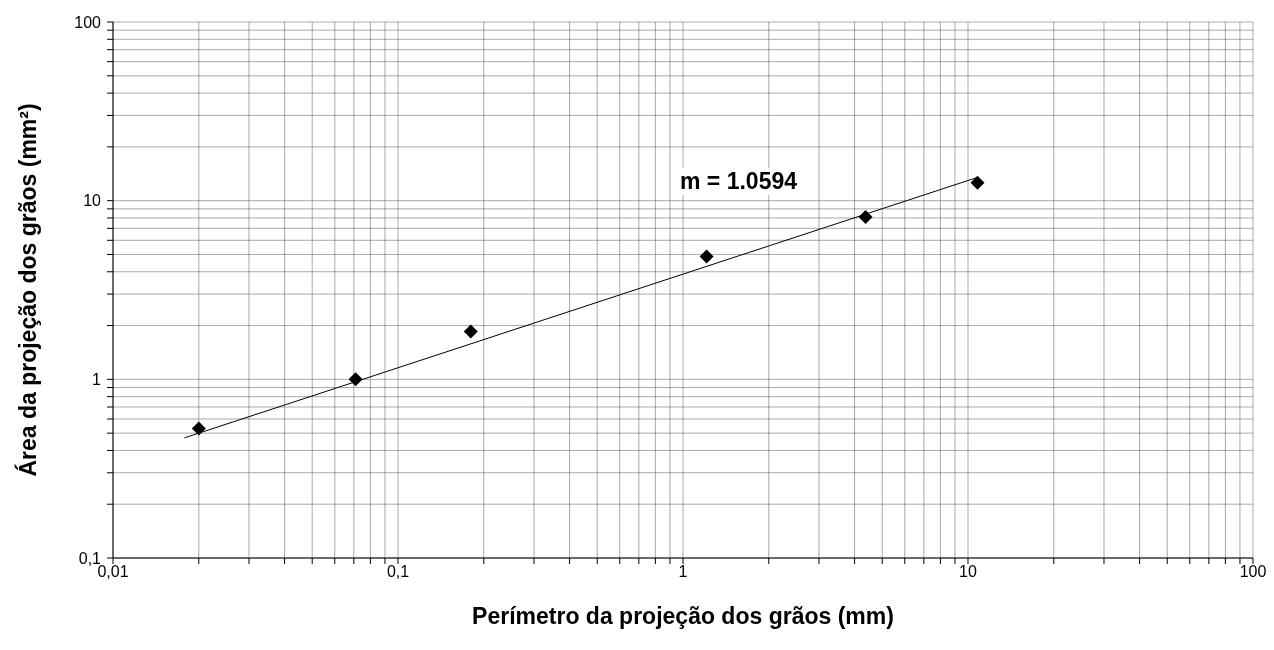 The height and width of the screenshot is (650, 1274). I want to click on x-tick-label: 0,1, so click(398, 572).